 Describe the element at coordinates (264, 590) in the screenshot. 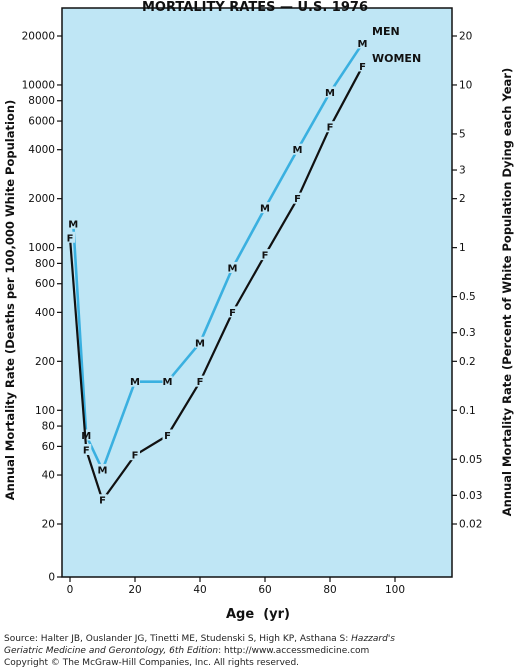

I see `x-tick-label: 60` at that location.